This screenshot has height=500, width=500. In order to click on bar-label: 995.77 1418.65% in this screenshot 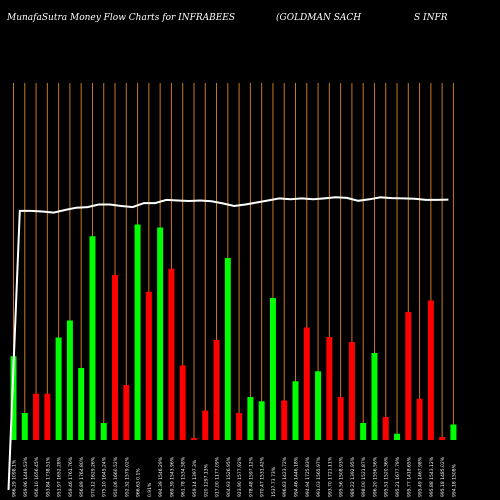, I will do `click(409, 476)`.